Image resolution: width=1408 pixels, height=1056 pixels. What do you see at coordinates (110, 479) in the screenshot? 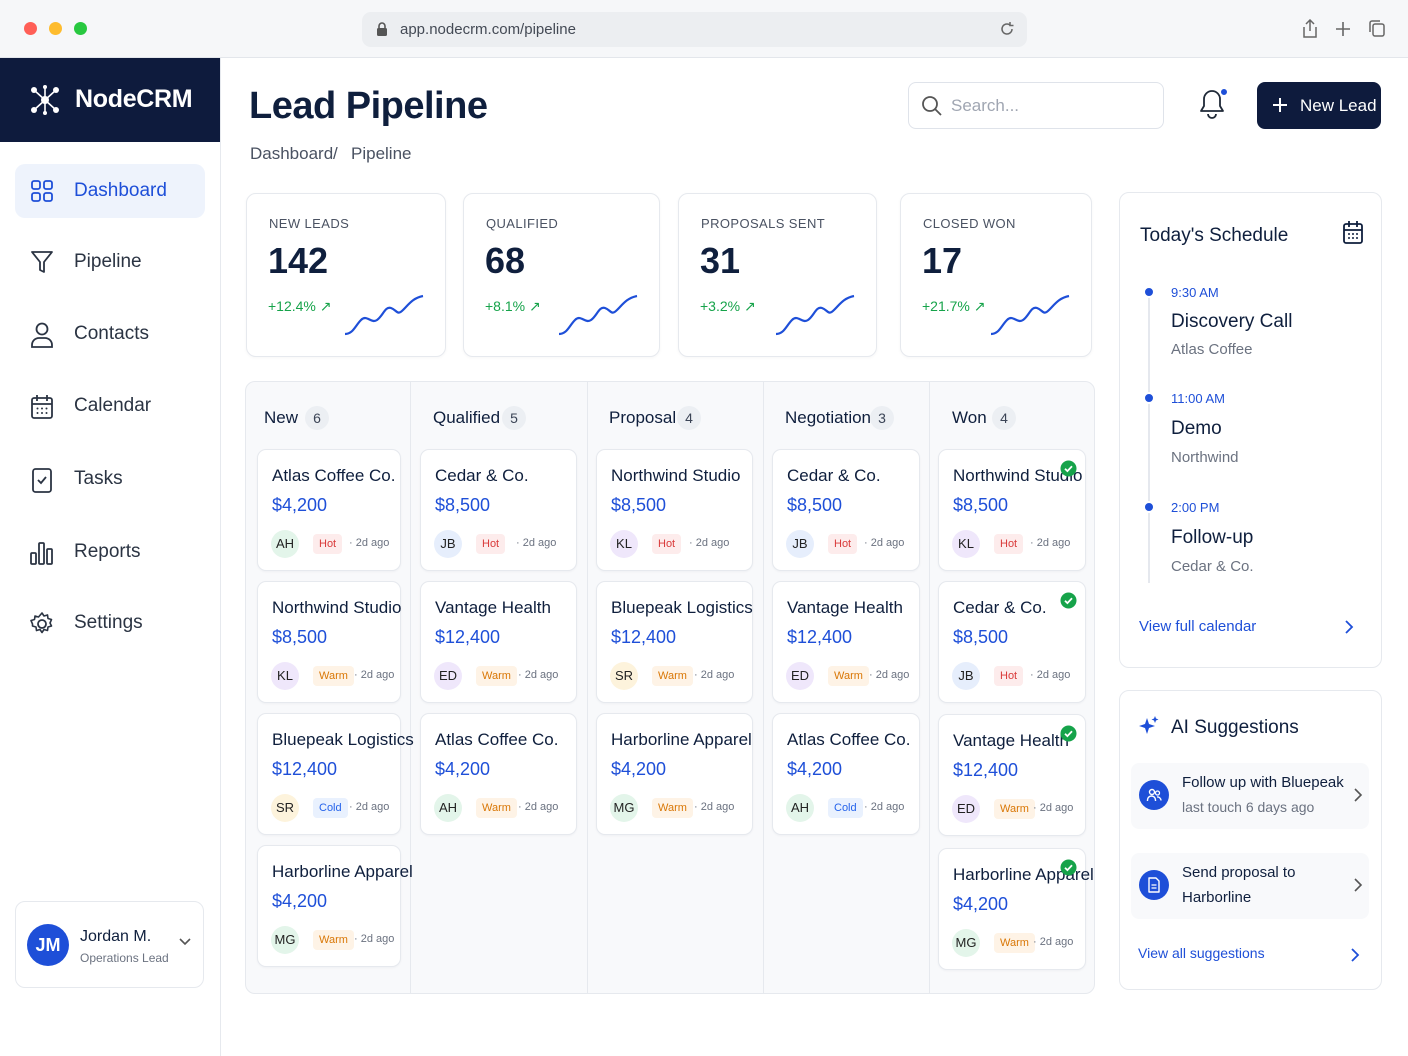
I see `sidebar-item-tasks: Tasks` at bounding box center [110, 479].